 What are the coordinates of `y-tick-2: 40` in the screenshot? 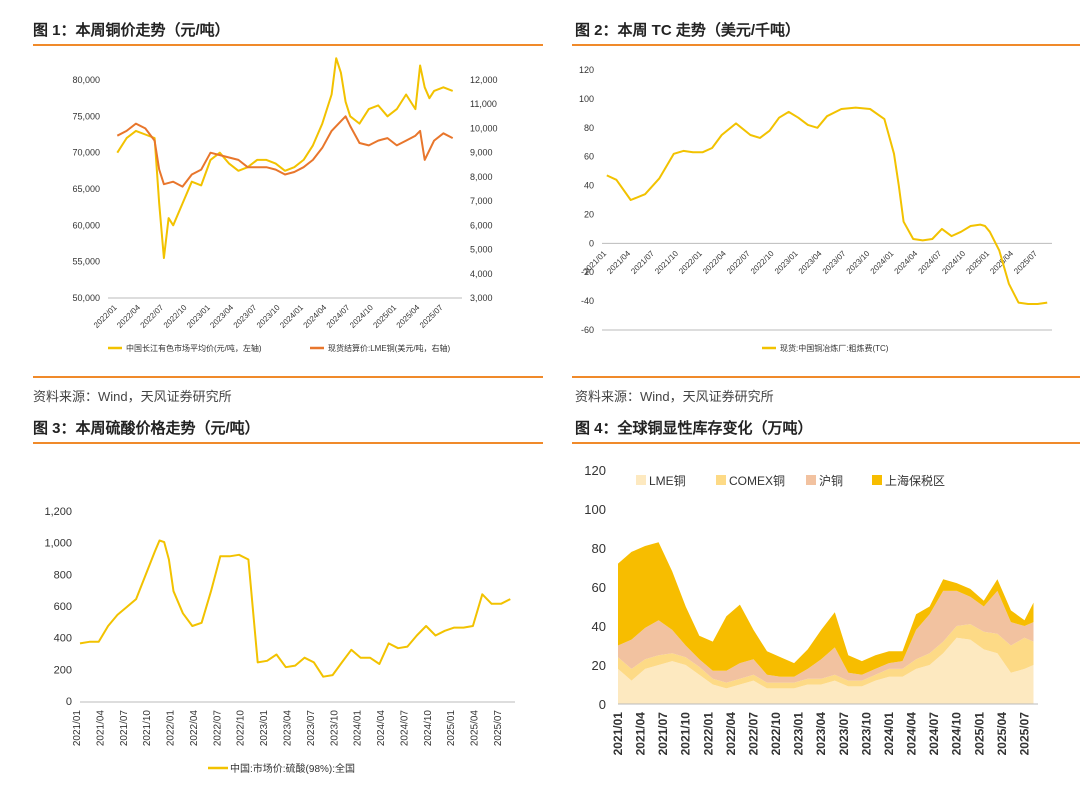 It's located at (599, 626).